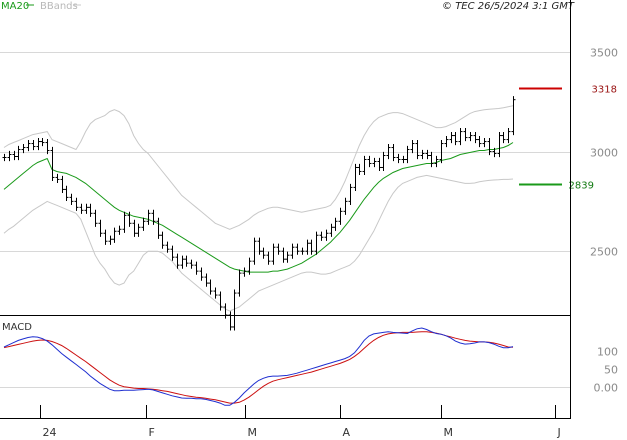 Image resolution: width=627 pixels, height=440 pixels. Describe the element at coordinates (604, 53) in the screenshot. I see `price-y-tick-label: 3500` at that location.